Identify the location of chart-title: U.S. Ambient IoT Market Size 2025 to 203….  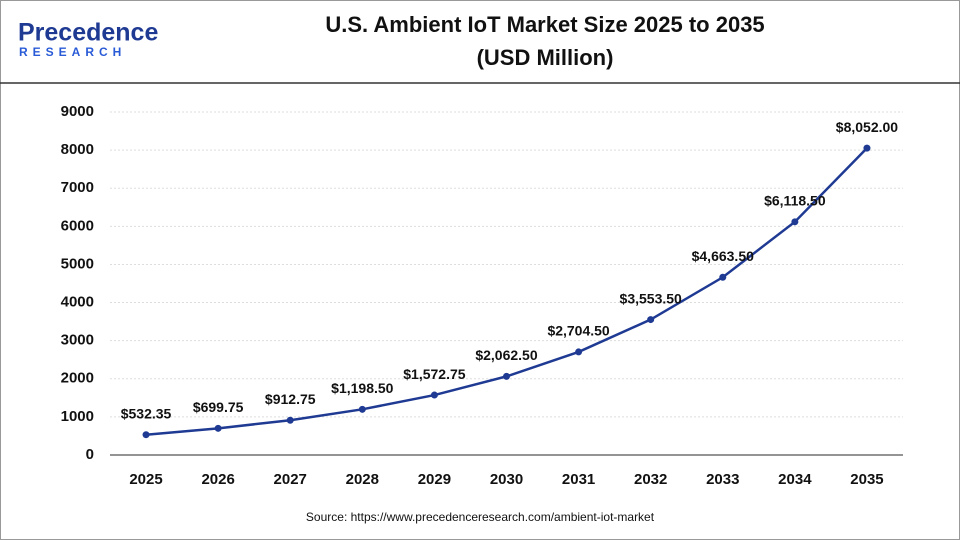
(544, 24).